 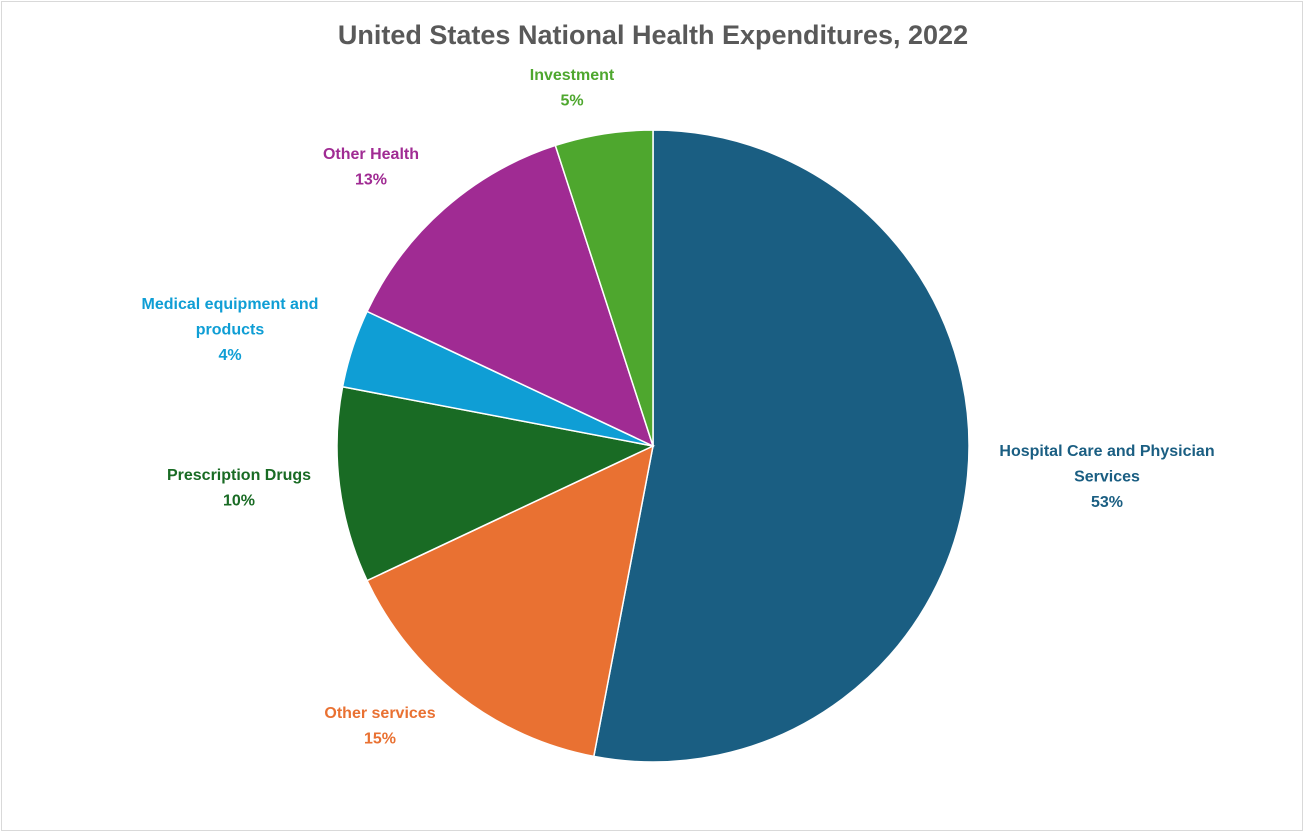 What do you see at coordinates (379, 726) in the screenshot?
I see `data-label-other-services: Other services 15%` at bounding box center [379, 726].